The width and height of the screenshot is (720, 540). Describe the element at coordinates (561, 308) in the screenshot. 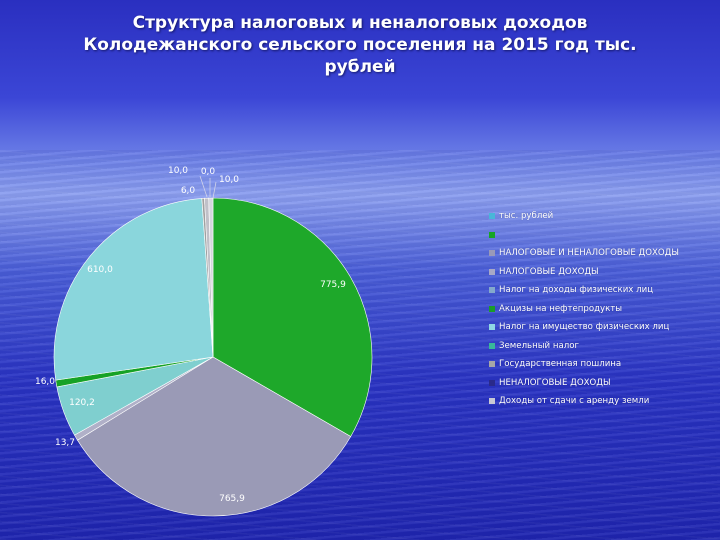

I see `legend-label-5: Акцизы на нефтепродукты` at that location.